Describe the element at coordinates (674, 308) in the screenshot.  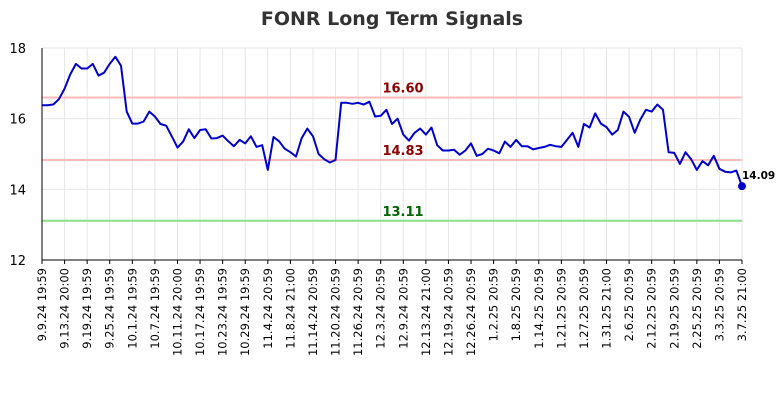
I see `x-tick-label: 2.19.25 20:59` at that location.